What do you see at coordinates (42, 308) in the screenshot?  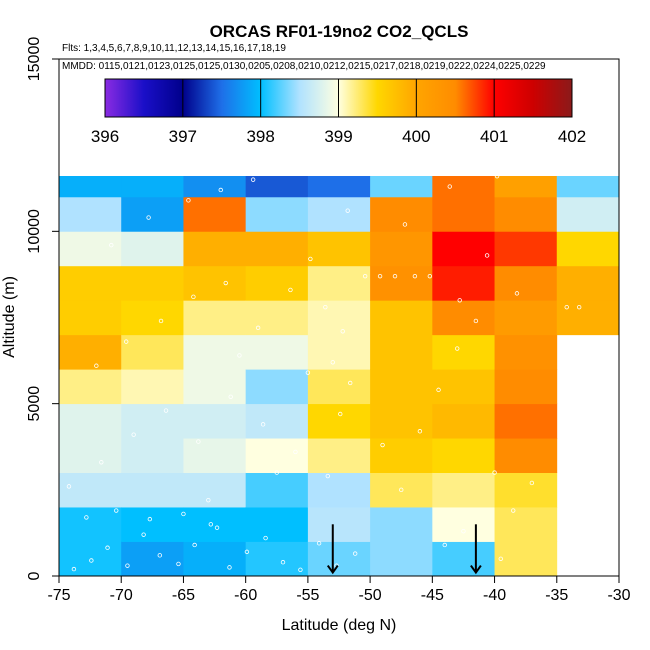 I see `y-axis: 0 5000 10000 15000` at bounding box center [42, 308].